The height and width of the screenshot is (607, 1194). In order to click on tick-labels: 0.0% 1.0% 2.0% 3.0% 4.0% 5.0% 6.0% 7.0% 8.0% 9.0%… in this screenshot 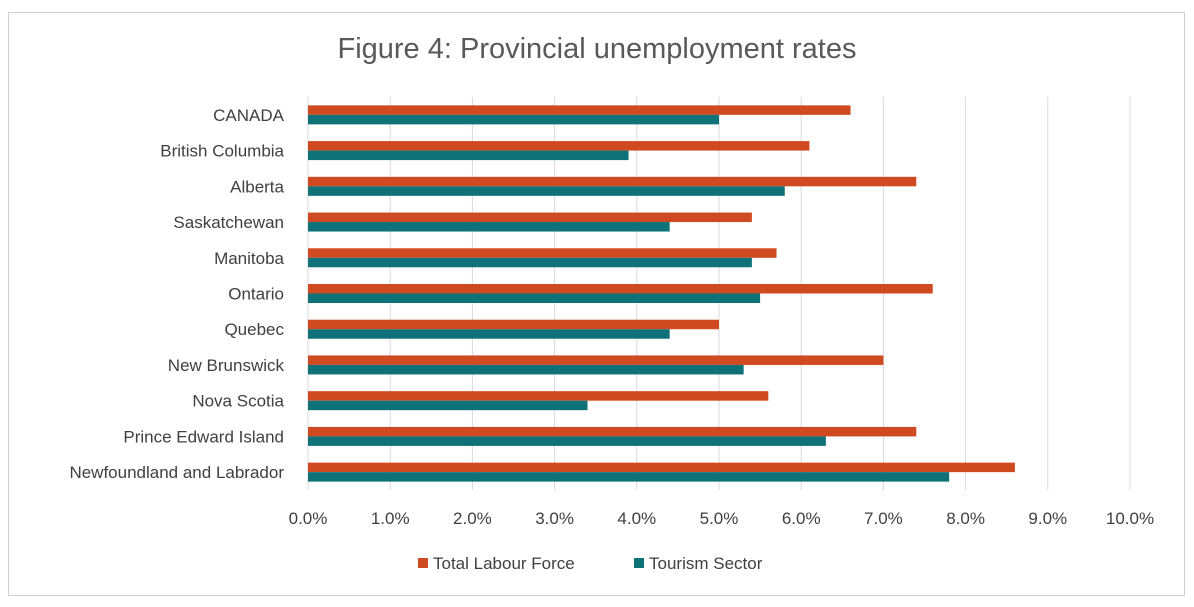, I will do `click(721, 518)`.